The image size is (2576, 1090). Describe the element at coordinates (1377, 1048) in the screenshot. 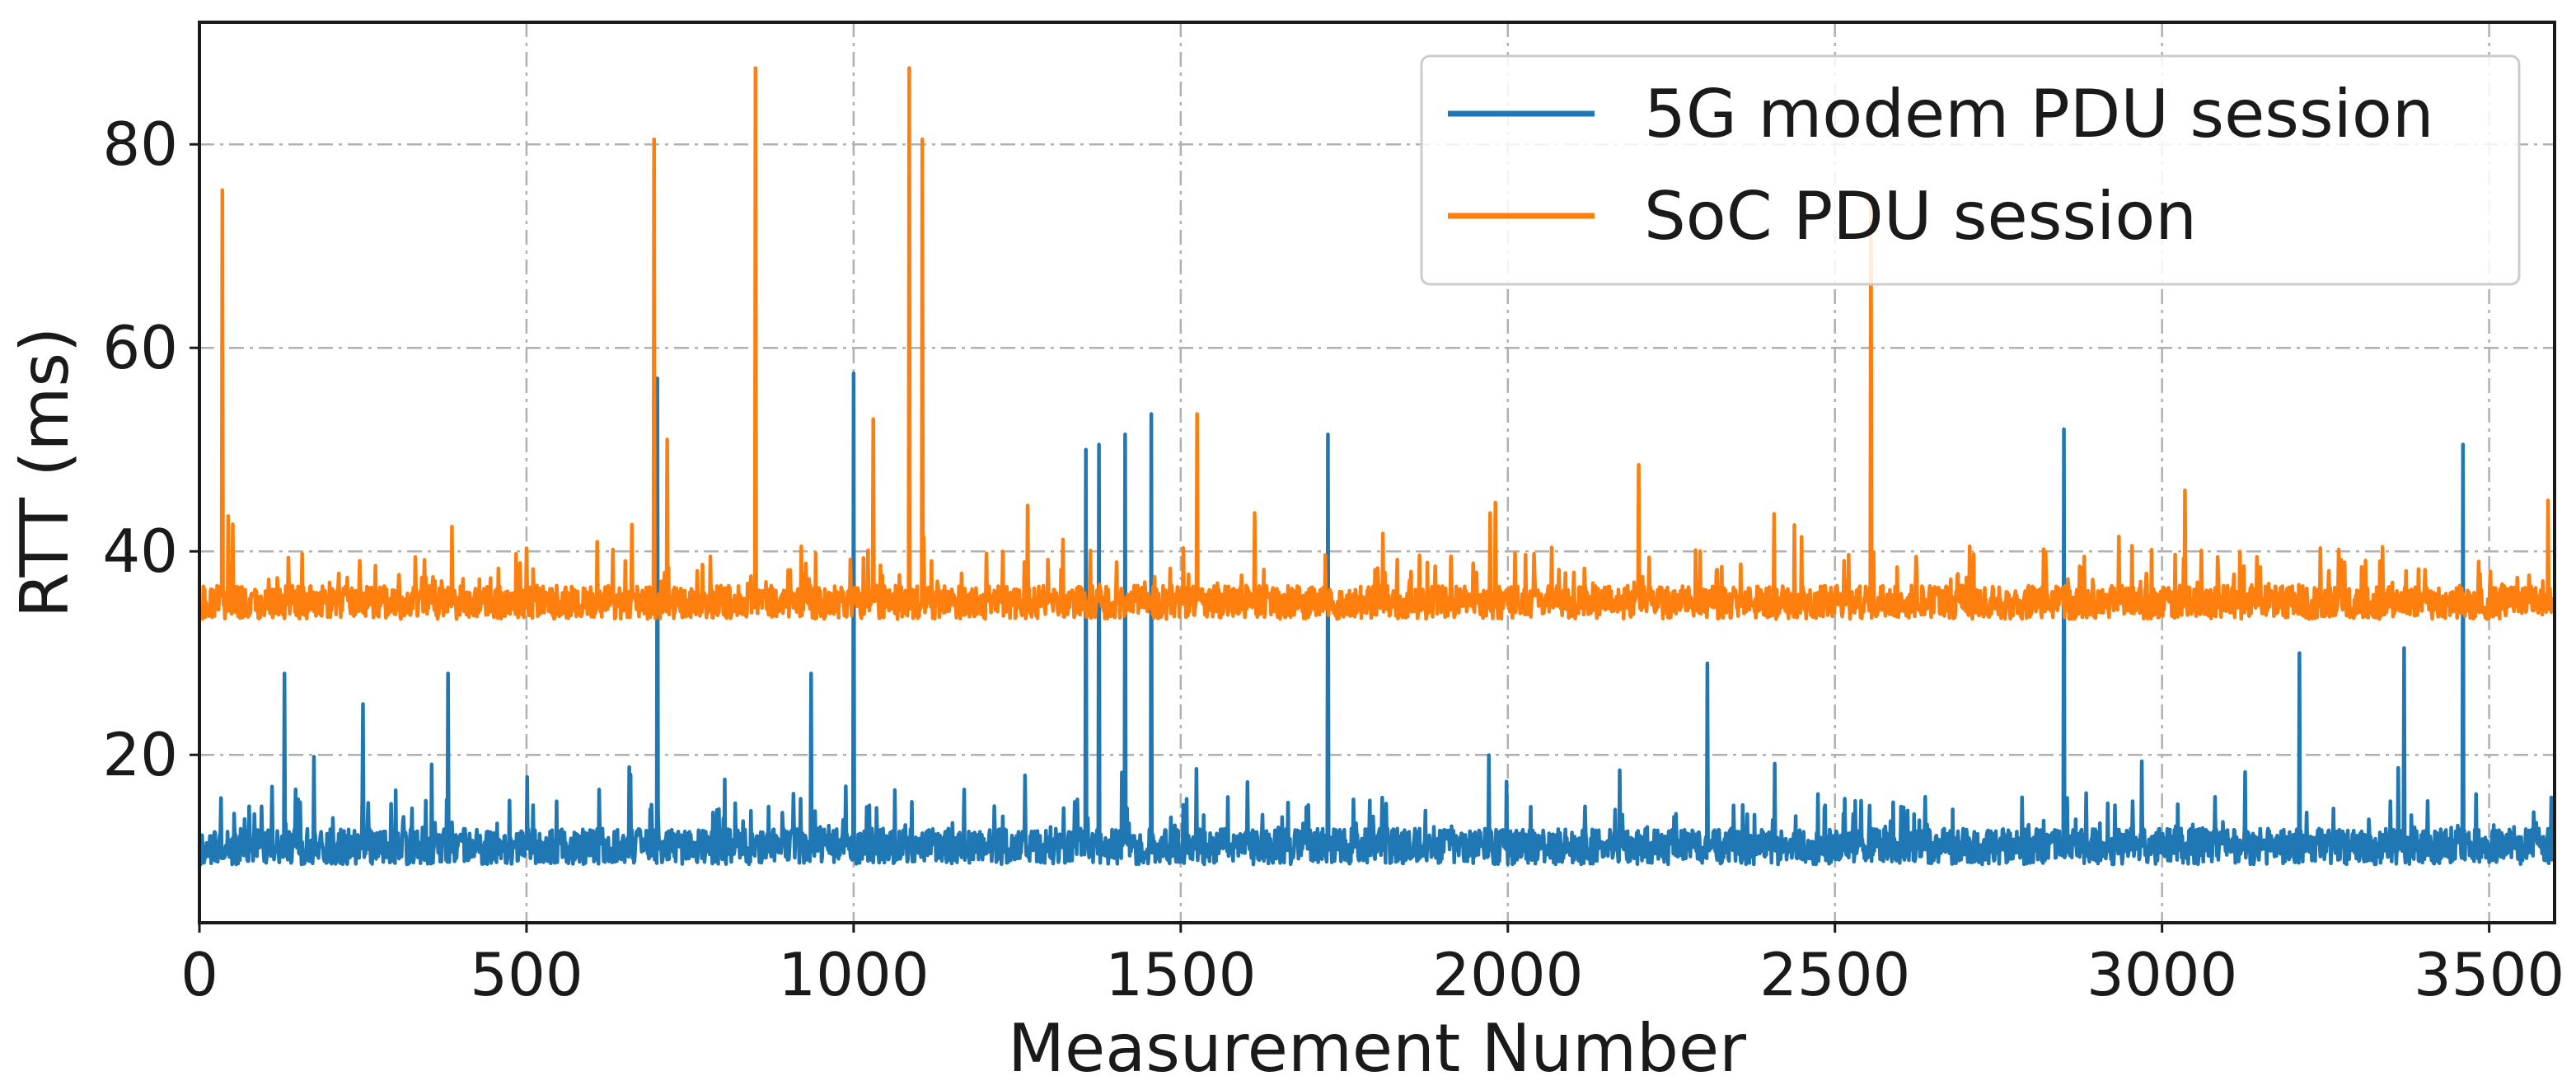

I see `x-axis-label: Measurement Number` at that location.